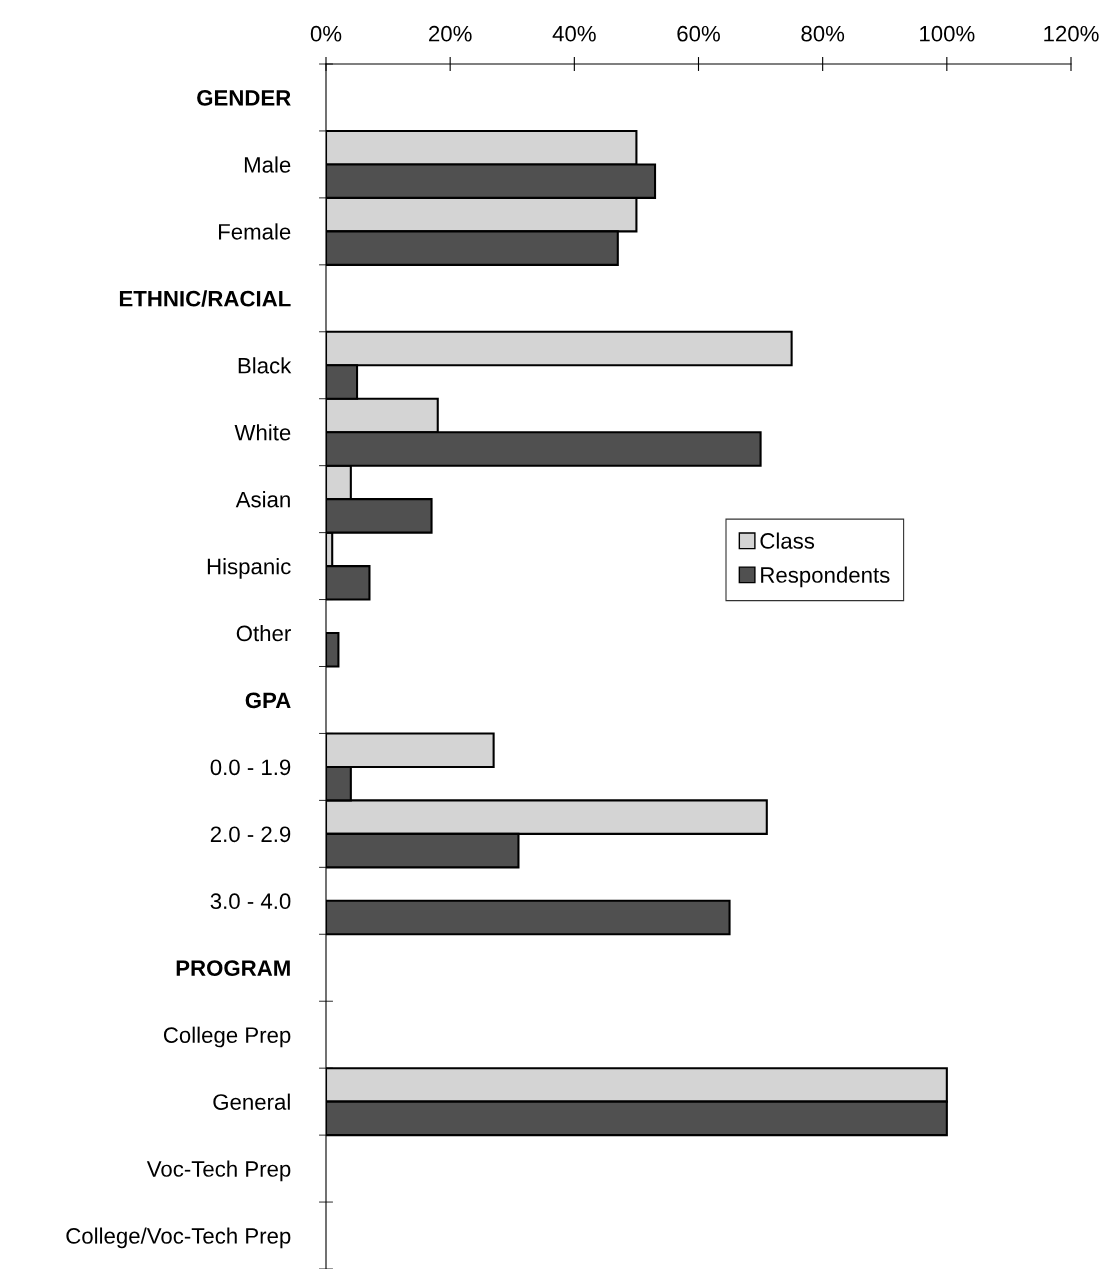 The height and width of the screenshot is (1269, 1111). I want to click on y-tick-label: Female, so click(255, 231).